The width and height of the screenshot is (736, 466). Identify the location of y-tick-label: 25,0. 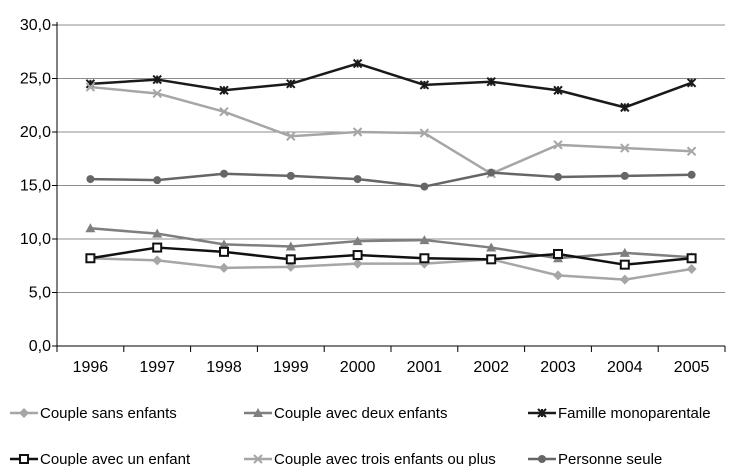
(35, 79).